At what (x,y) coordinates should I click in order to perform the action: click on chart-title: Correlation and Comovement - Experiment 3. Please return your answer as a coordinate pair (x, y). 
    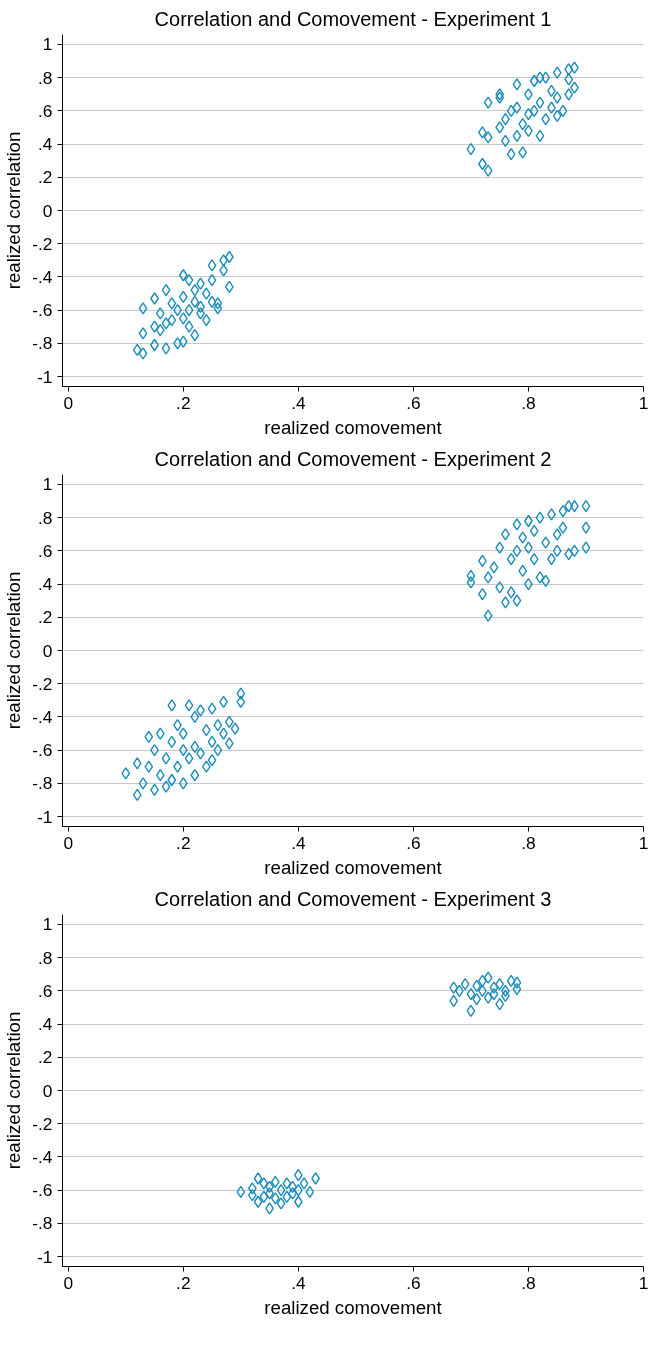
    Looking at the image, I should click on (353, 898).